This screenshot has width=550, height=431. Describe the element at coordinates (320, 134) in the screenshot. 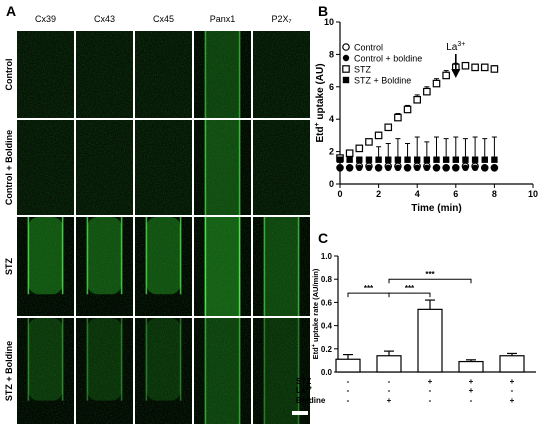

I see `y-title-part: Etd` at that location.